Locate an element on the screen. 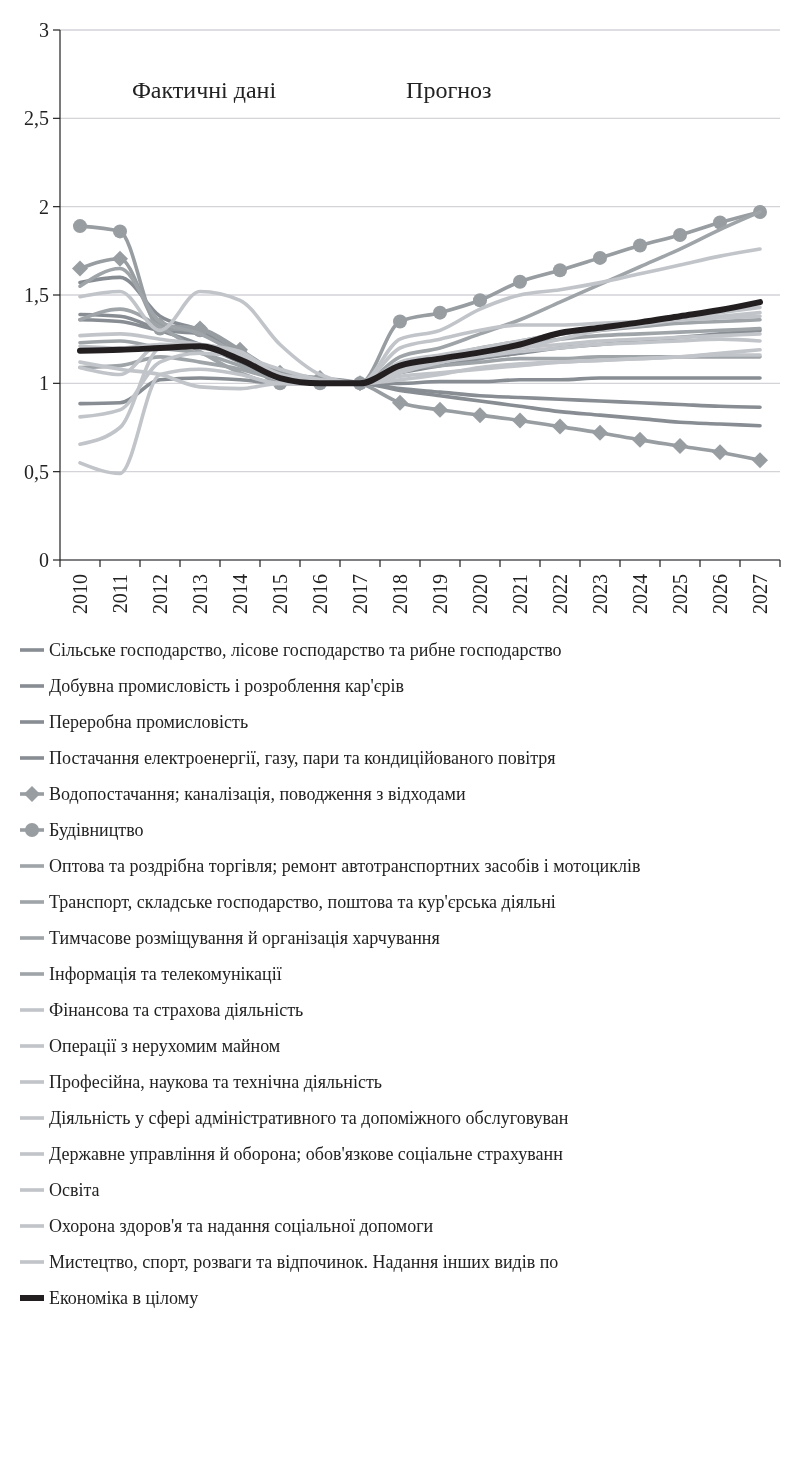 The image size is (794, 1477). legend-label: Фінансова та страхова діяльність is located at coordinates (176, 1010).